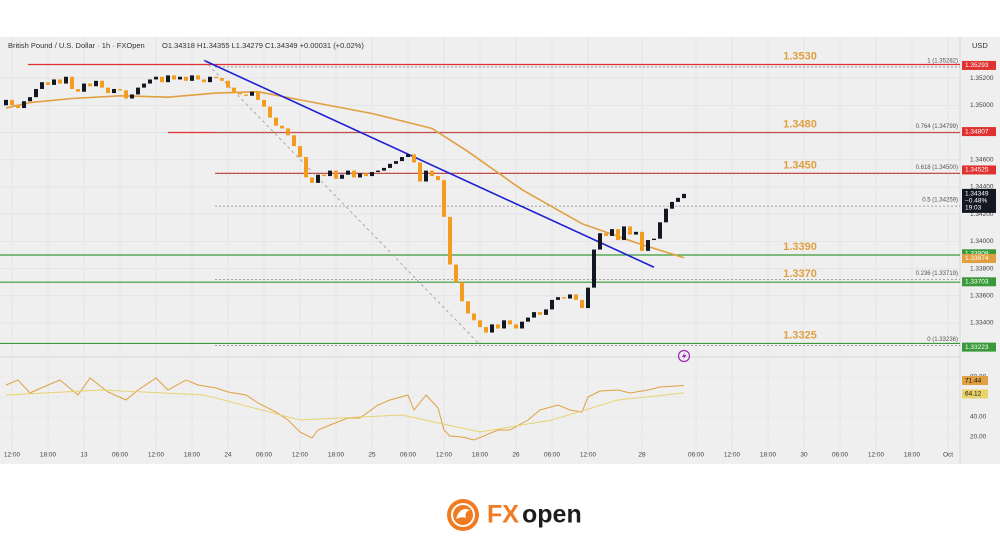 This screenshot has height=554, width=1000. What do you see at coordinates (982, 105) in the screenshot?
I see `y-tick-label: 1.35000` at bounding box center [982, 105].